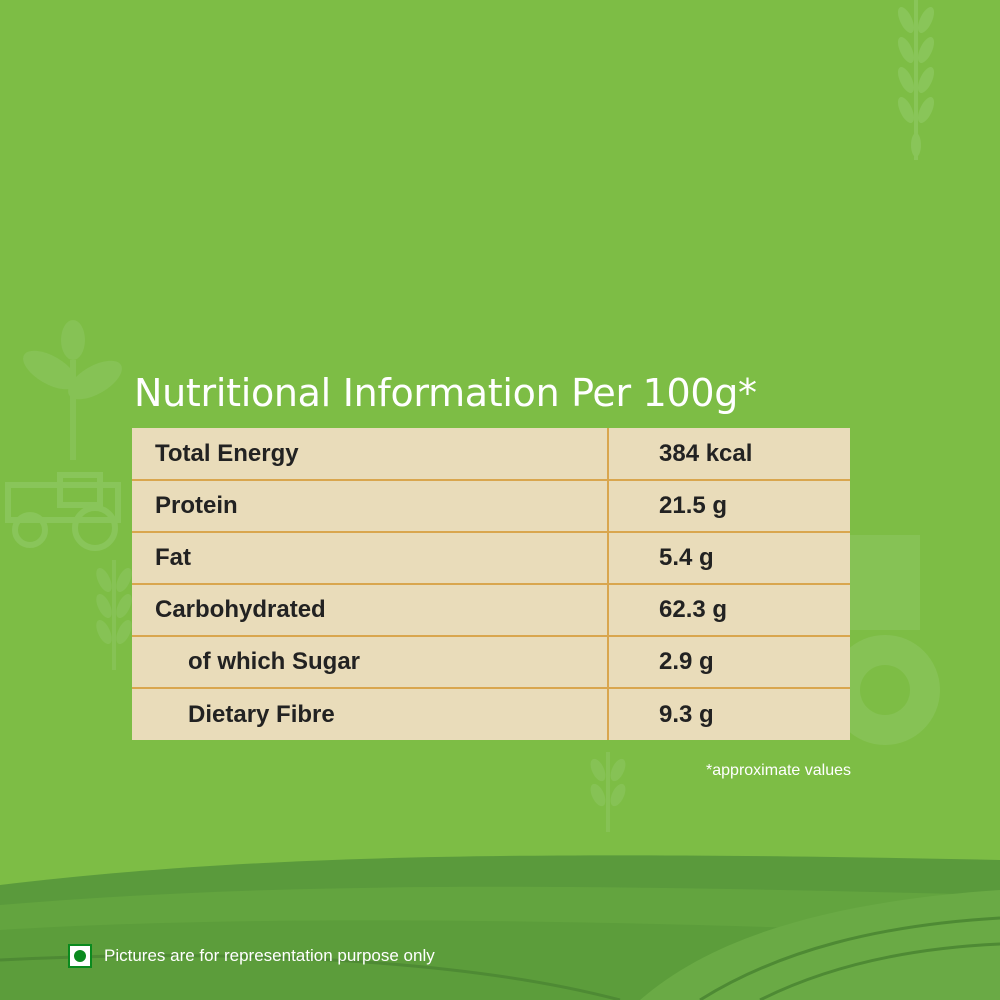 The height and width of the screenshot is (1000, 1000). I want to click on nutrient-name: of which Sugar, so click(370, 662).